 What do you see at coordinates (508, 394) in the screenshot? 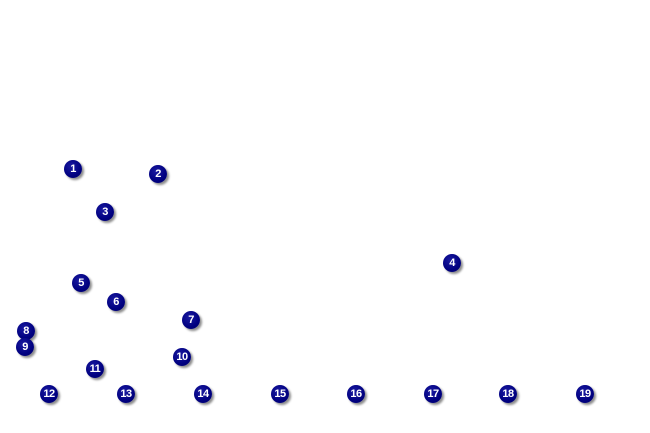
I see `marker-18: 18` at bounding box center [508, 394].